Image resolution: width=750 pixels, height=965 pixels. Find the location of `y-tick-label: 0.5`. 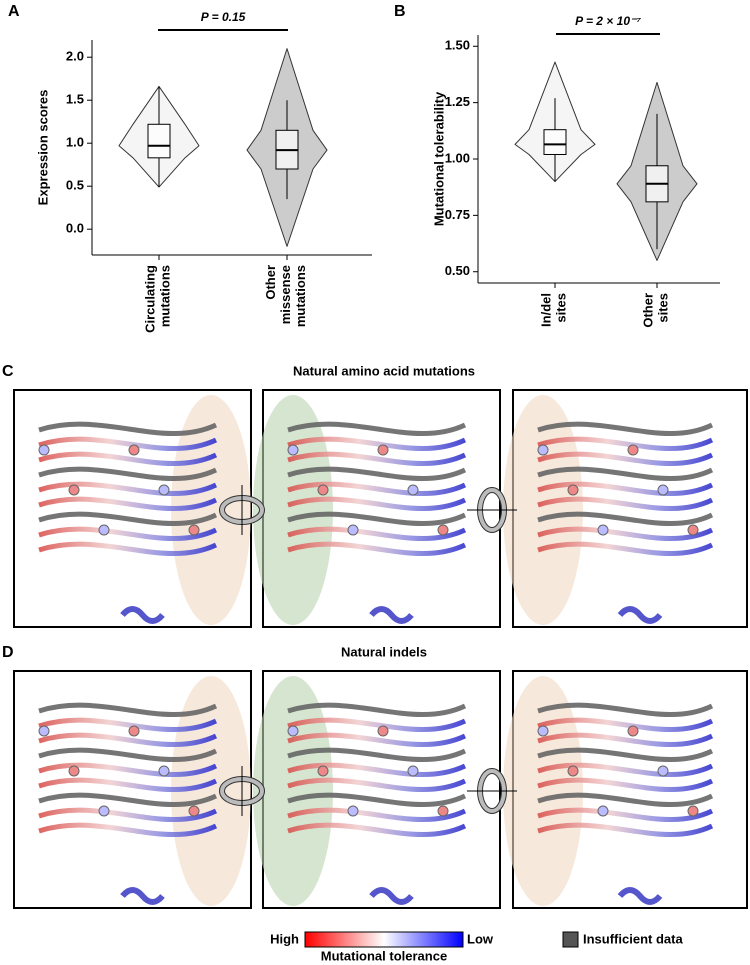

y-tick-label: 0.5 is located at coordinates (75, 185).